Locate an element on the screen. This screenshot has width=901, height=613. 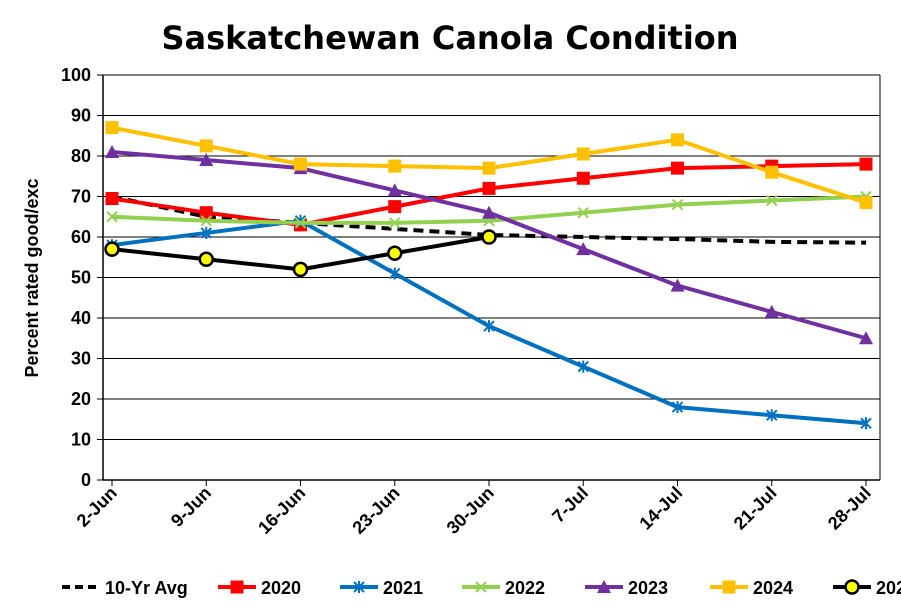
y-tick-label: 100 is located at coordinates (76, 75).